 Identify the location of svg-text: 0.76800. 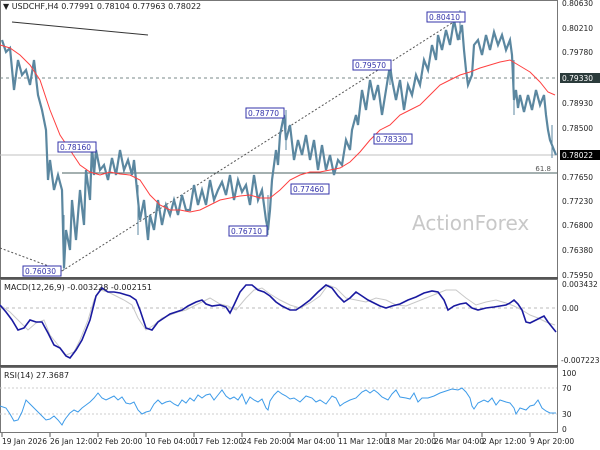
(577, 225).